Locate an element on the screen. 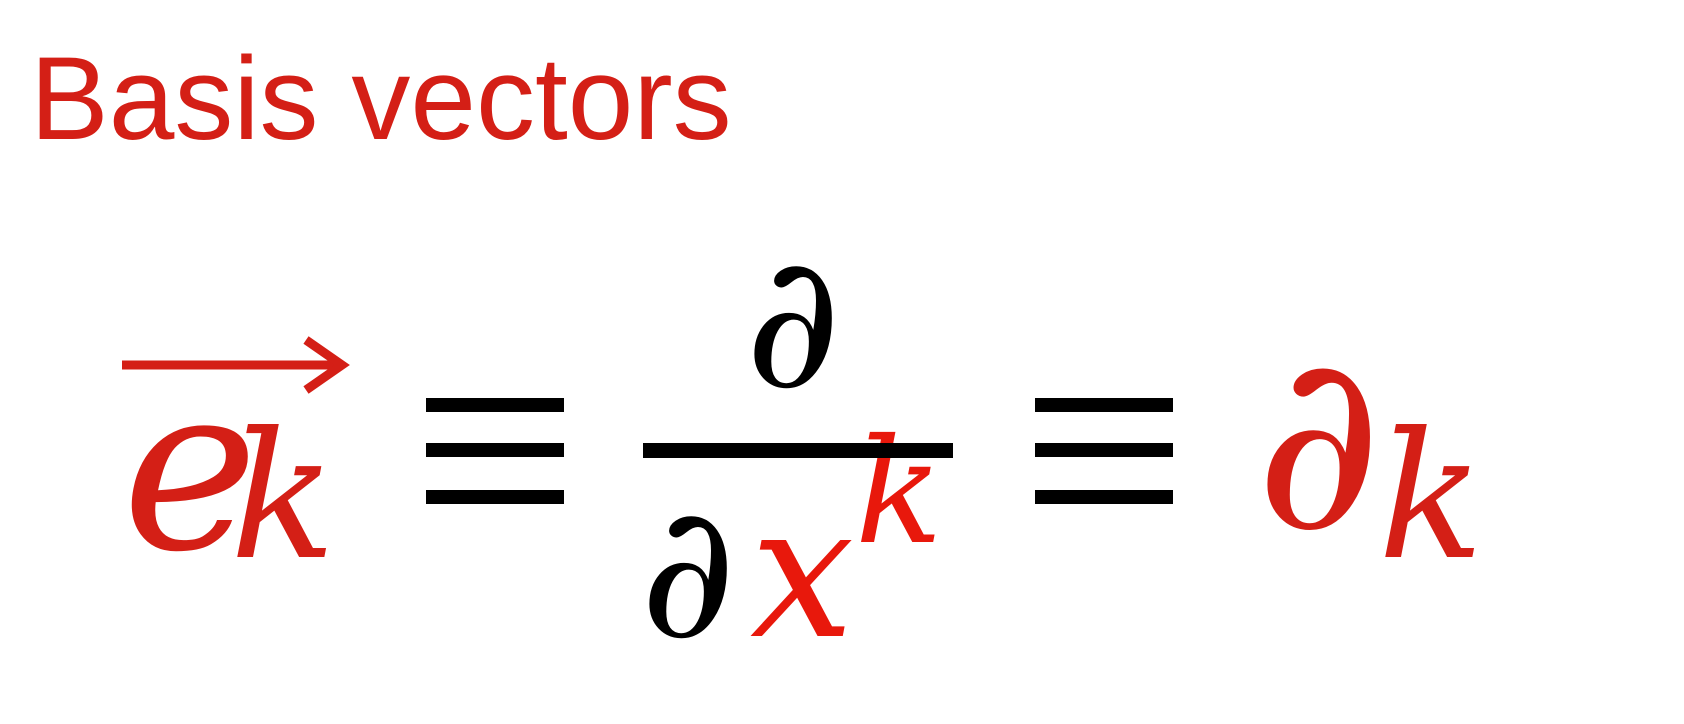  vector-subscript: k is located at coordinates (283, 497).